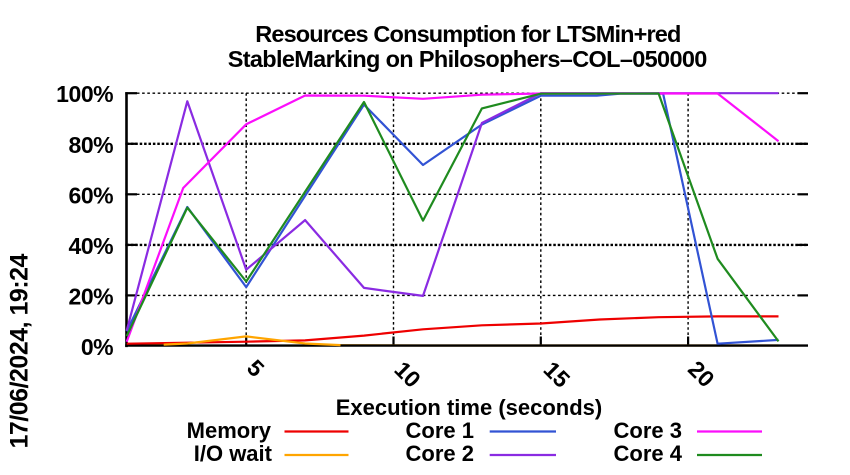  Describe the element at coordinates (467, 34) in the screenshot. I see `svg-text:Resources Consumption for LTSM: Resources Consumption for LTSMin+red` at that location.